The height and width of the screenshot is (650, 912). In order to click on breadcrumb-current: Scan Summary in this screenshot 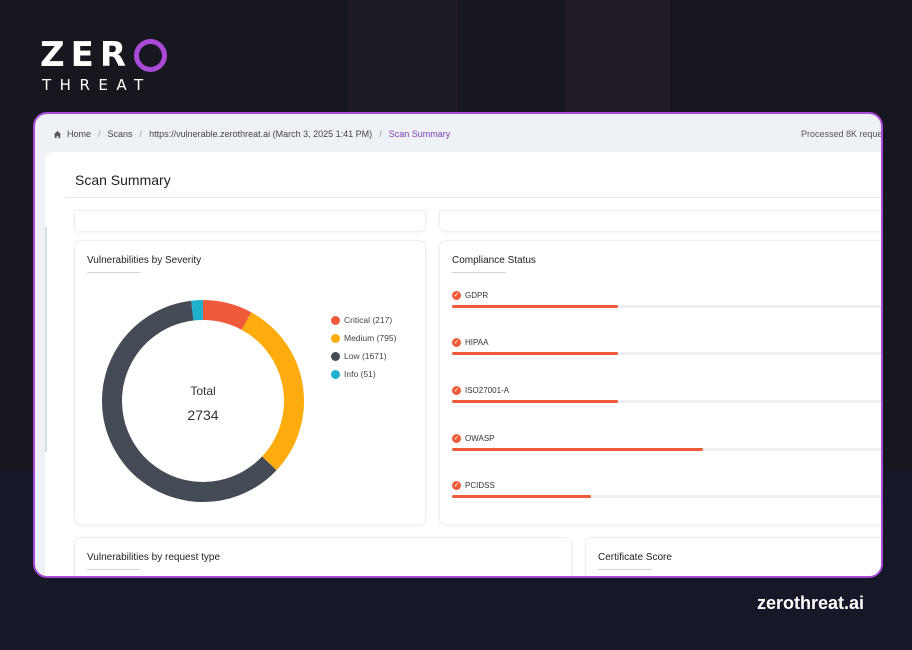, I will do `click(419, 134)`.